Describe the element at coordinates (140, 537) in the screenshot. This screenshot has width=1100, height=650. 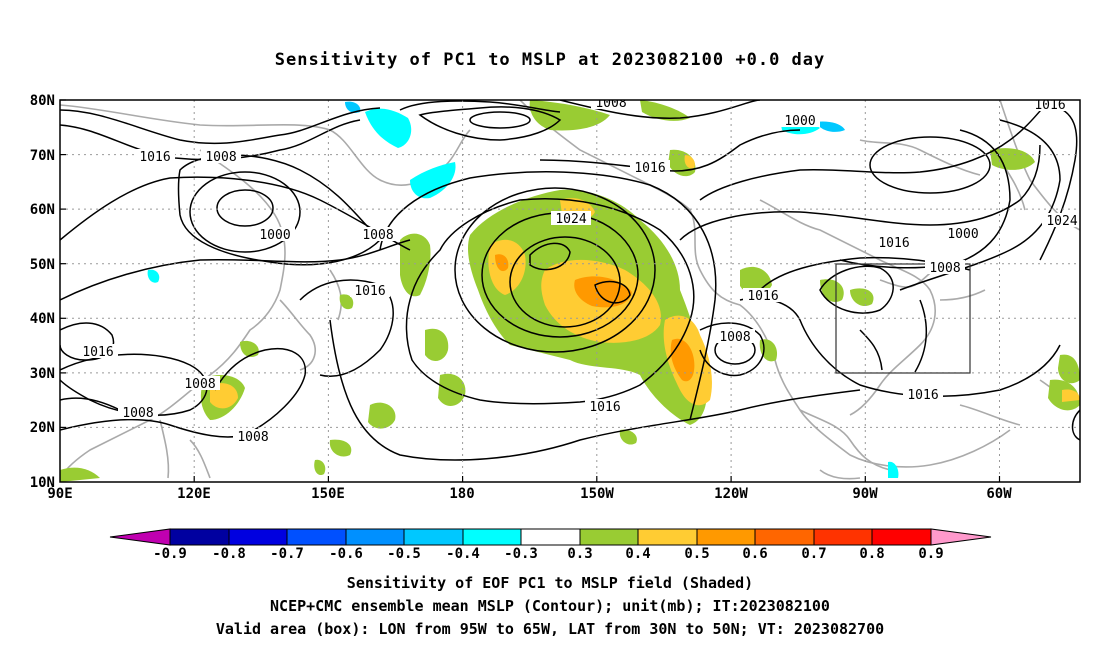
I see `colorbar-left-triangle` at that location.